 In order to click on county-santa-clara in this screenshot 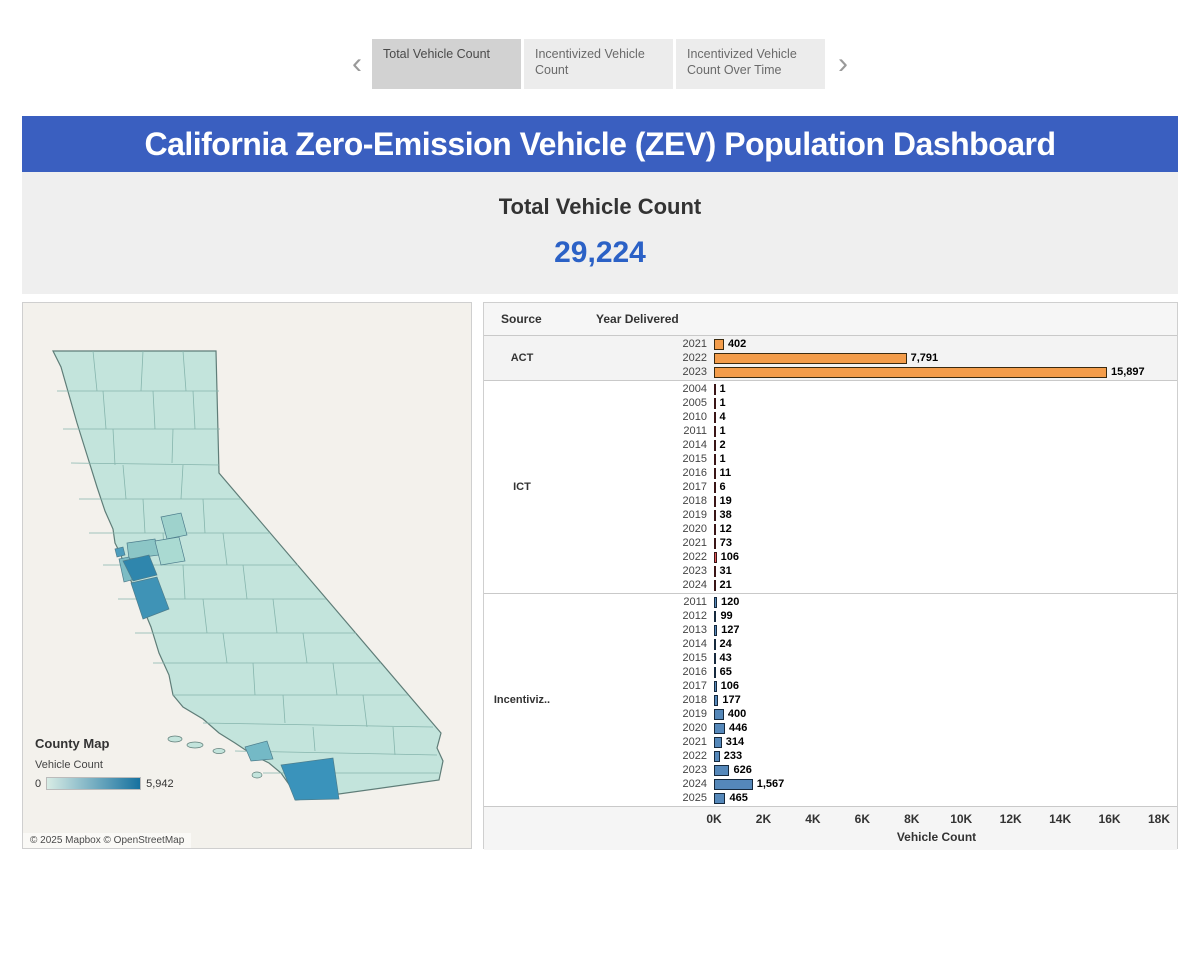, I will do `click(150, 598)`.